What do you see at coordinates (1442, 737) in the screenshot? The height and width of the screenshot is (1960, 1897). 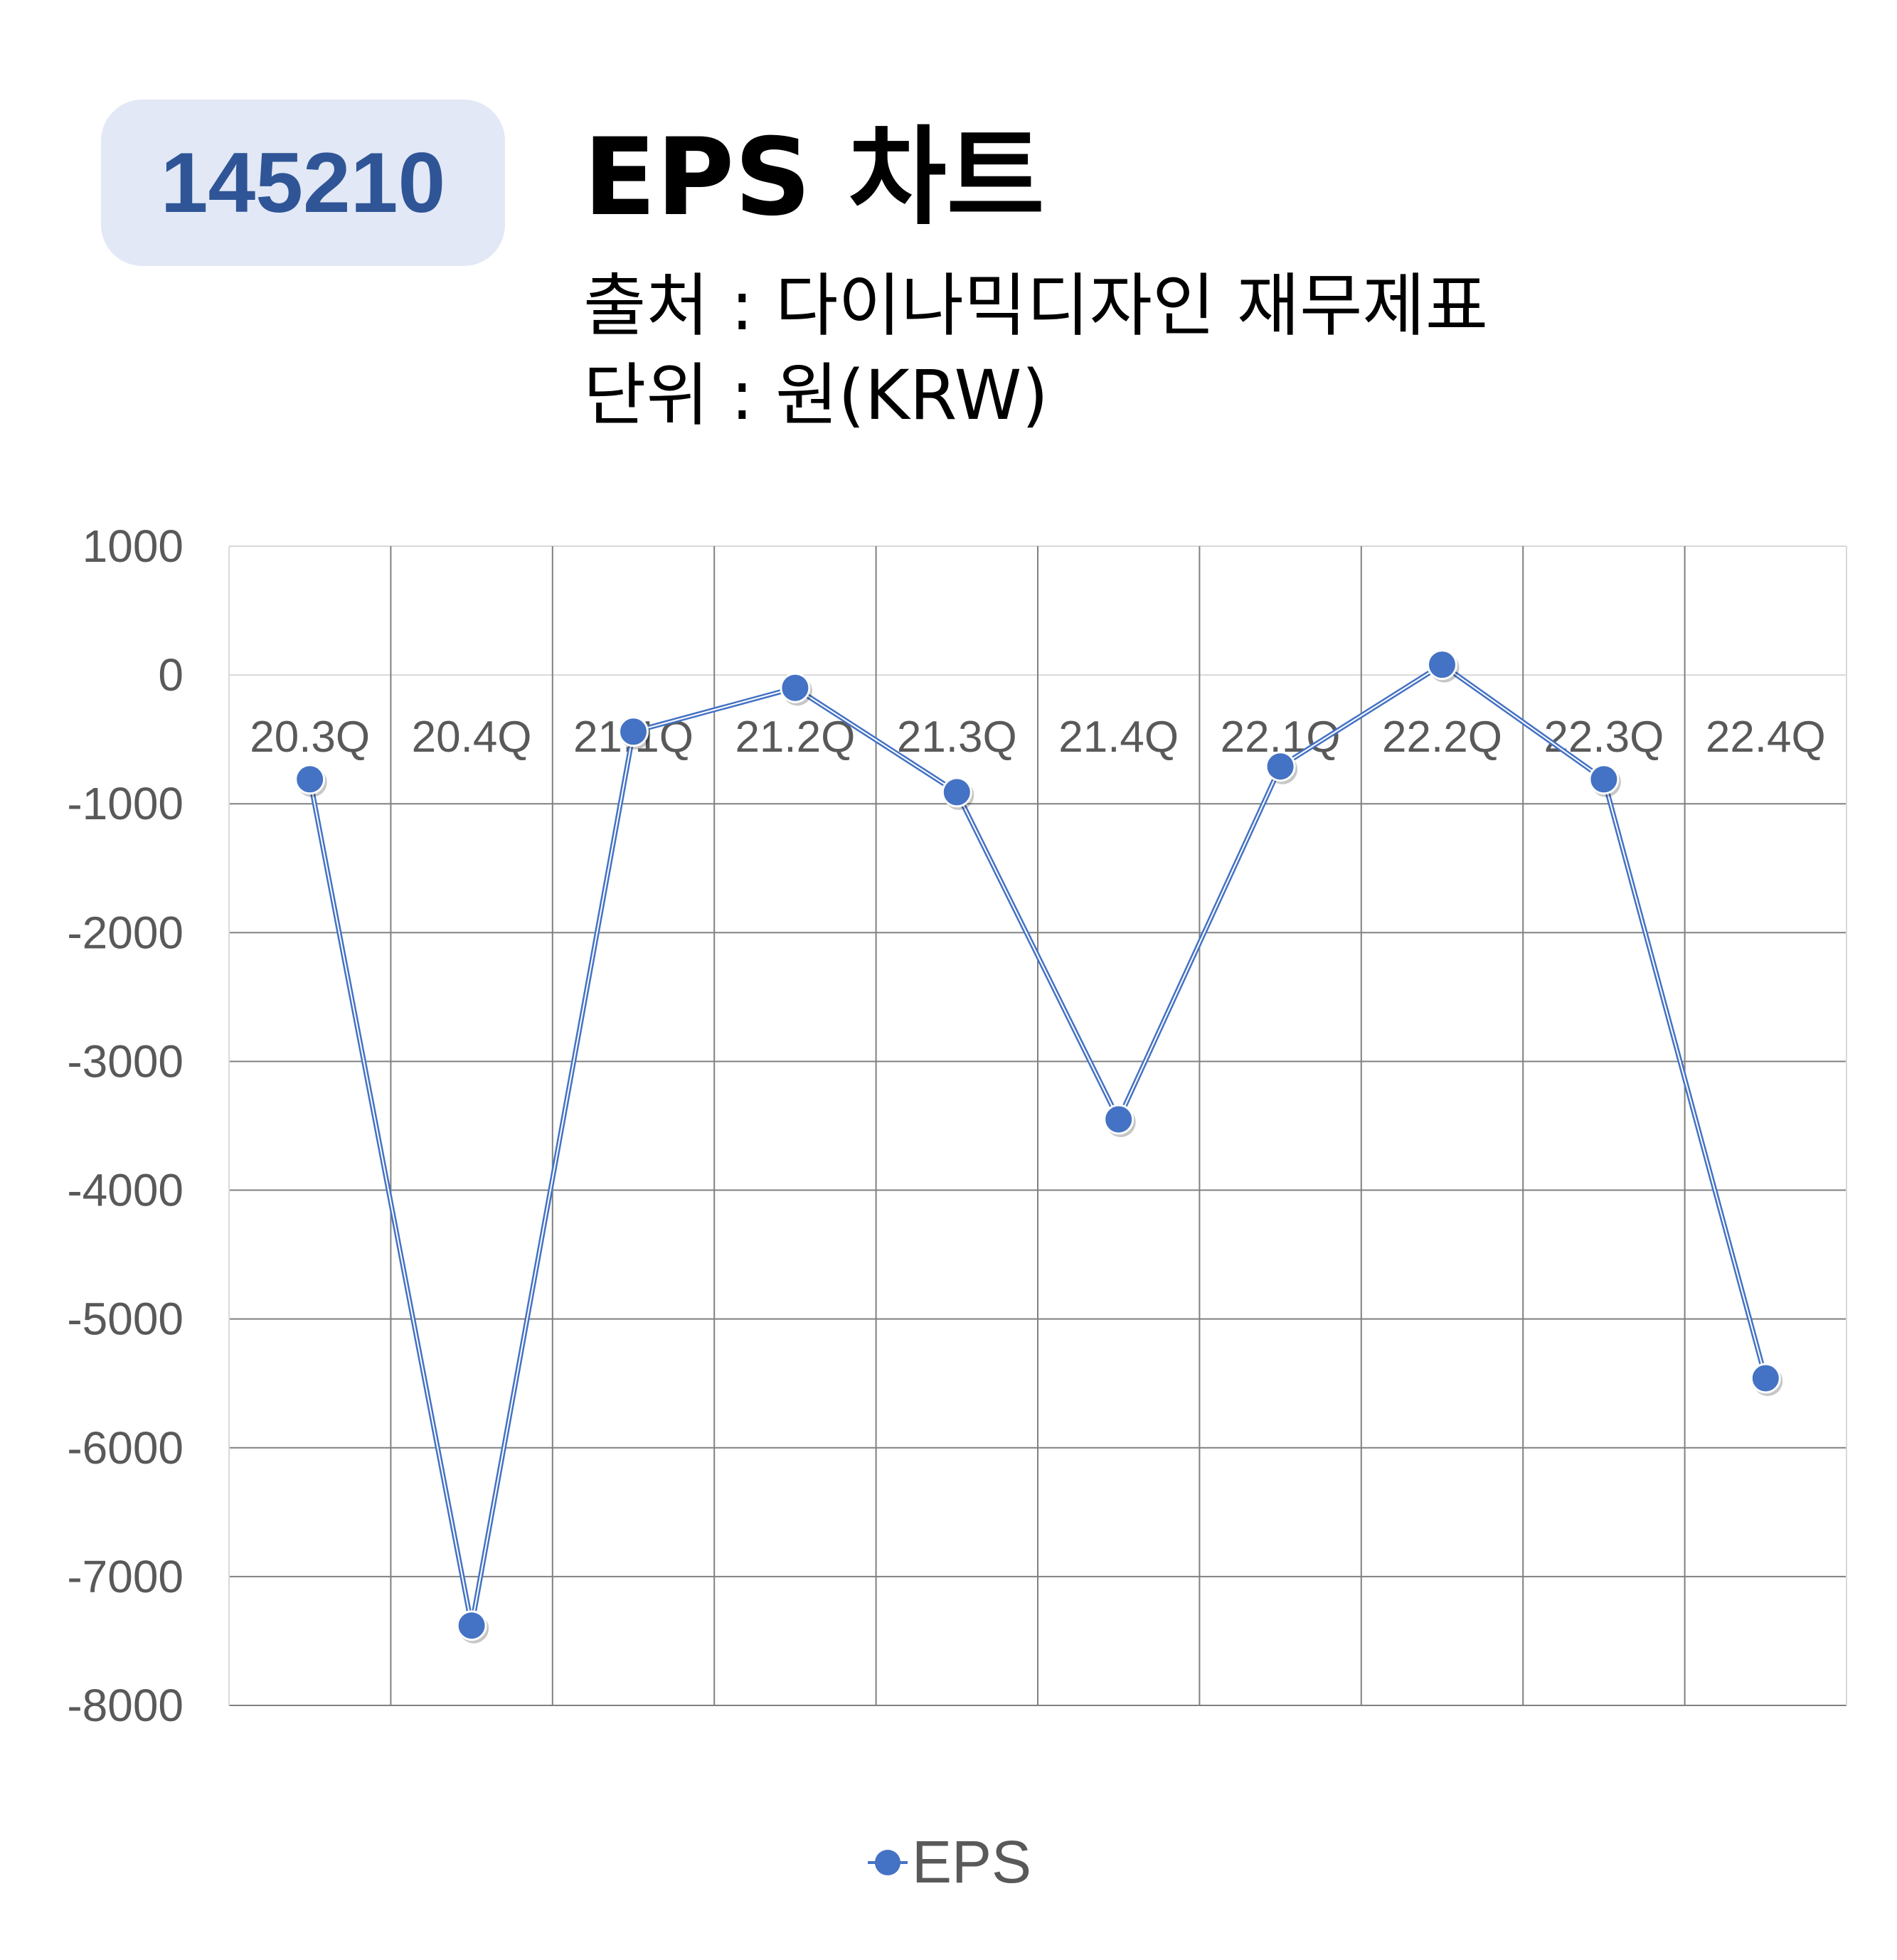 I see `x-category-label: 22.2Q` at bounding box center [1442, 737].